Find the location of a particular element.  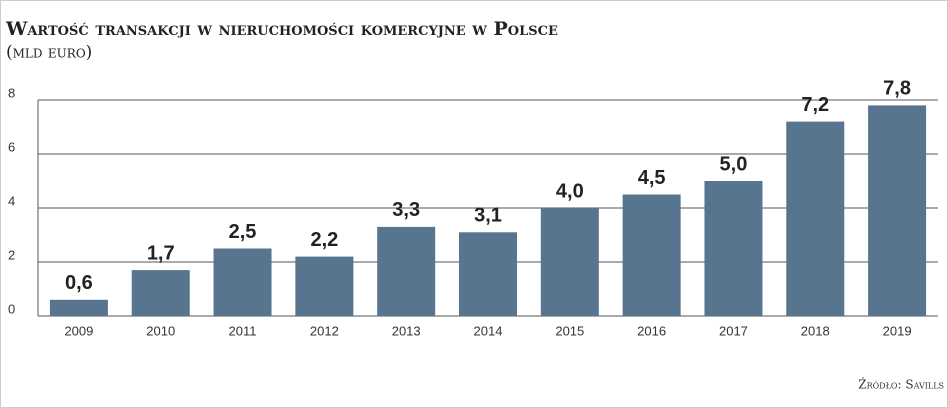

value-label: 4,5 is located at coordinates (652, 178).